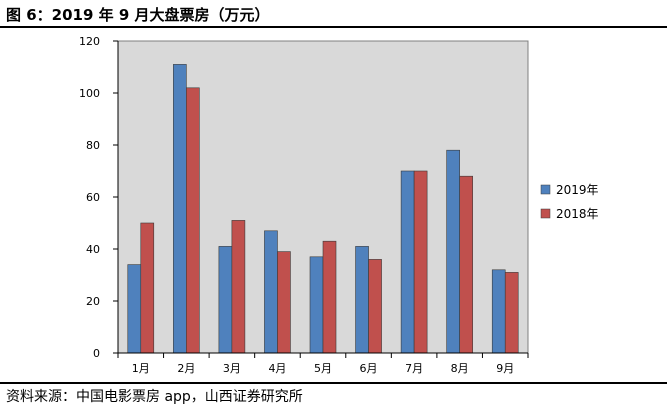 This screenshot has width=667, height=408. I want to click on bar-2018年-4月, so click(284, 302).